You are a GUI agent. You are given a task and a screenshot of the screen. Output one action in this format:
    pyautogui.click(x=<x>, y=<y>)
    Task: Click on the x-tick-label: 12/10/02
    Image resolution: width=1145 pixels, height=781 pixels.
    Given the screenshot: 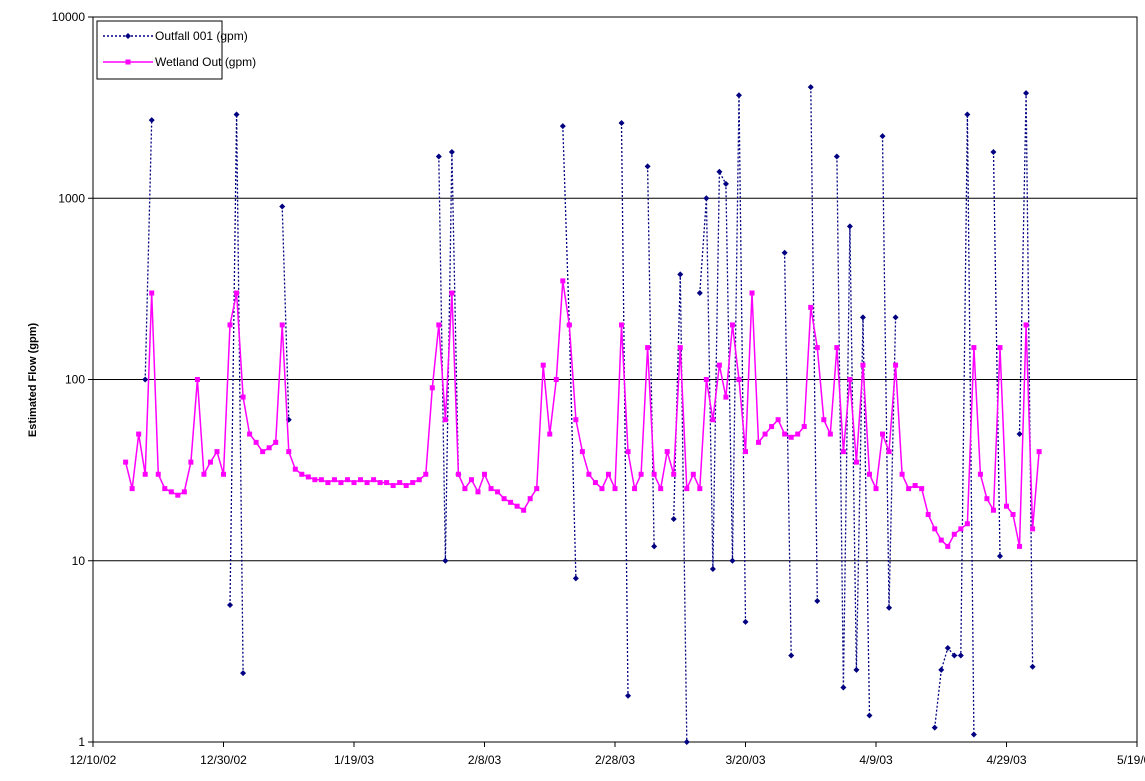 What is the action you would take?
    pyautogui.click(x=93, y=760)
    